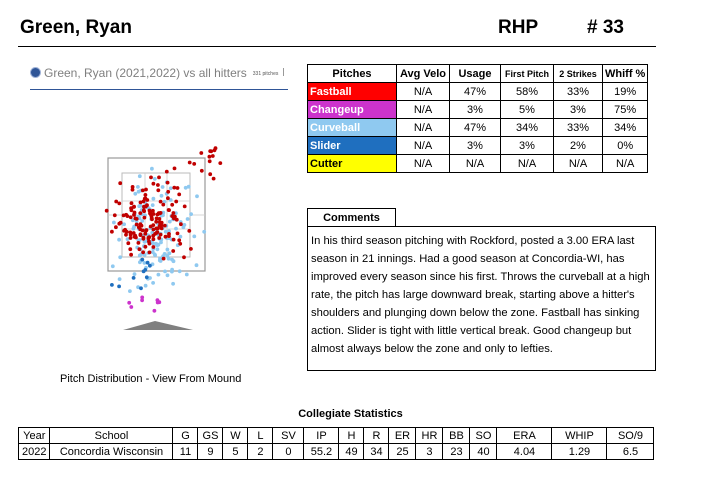 Image resolution: width=701 pixels, height=481 pixels. What do you see at coordinates (475, 127) in the screenshot?
I see `pitch-stat-cell: 47%` at bounding box center [475, 127].